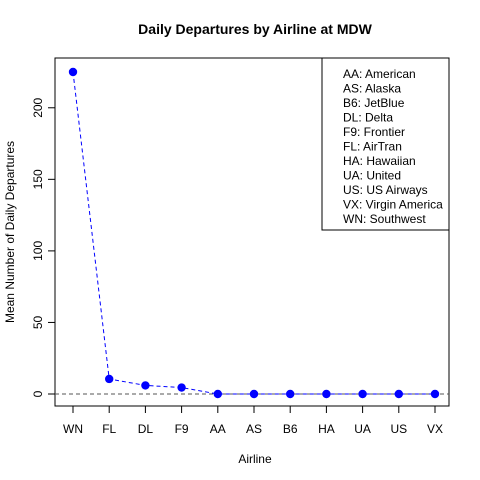  I want to click on data-point-fl, so click(109, 379).